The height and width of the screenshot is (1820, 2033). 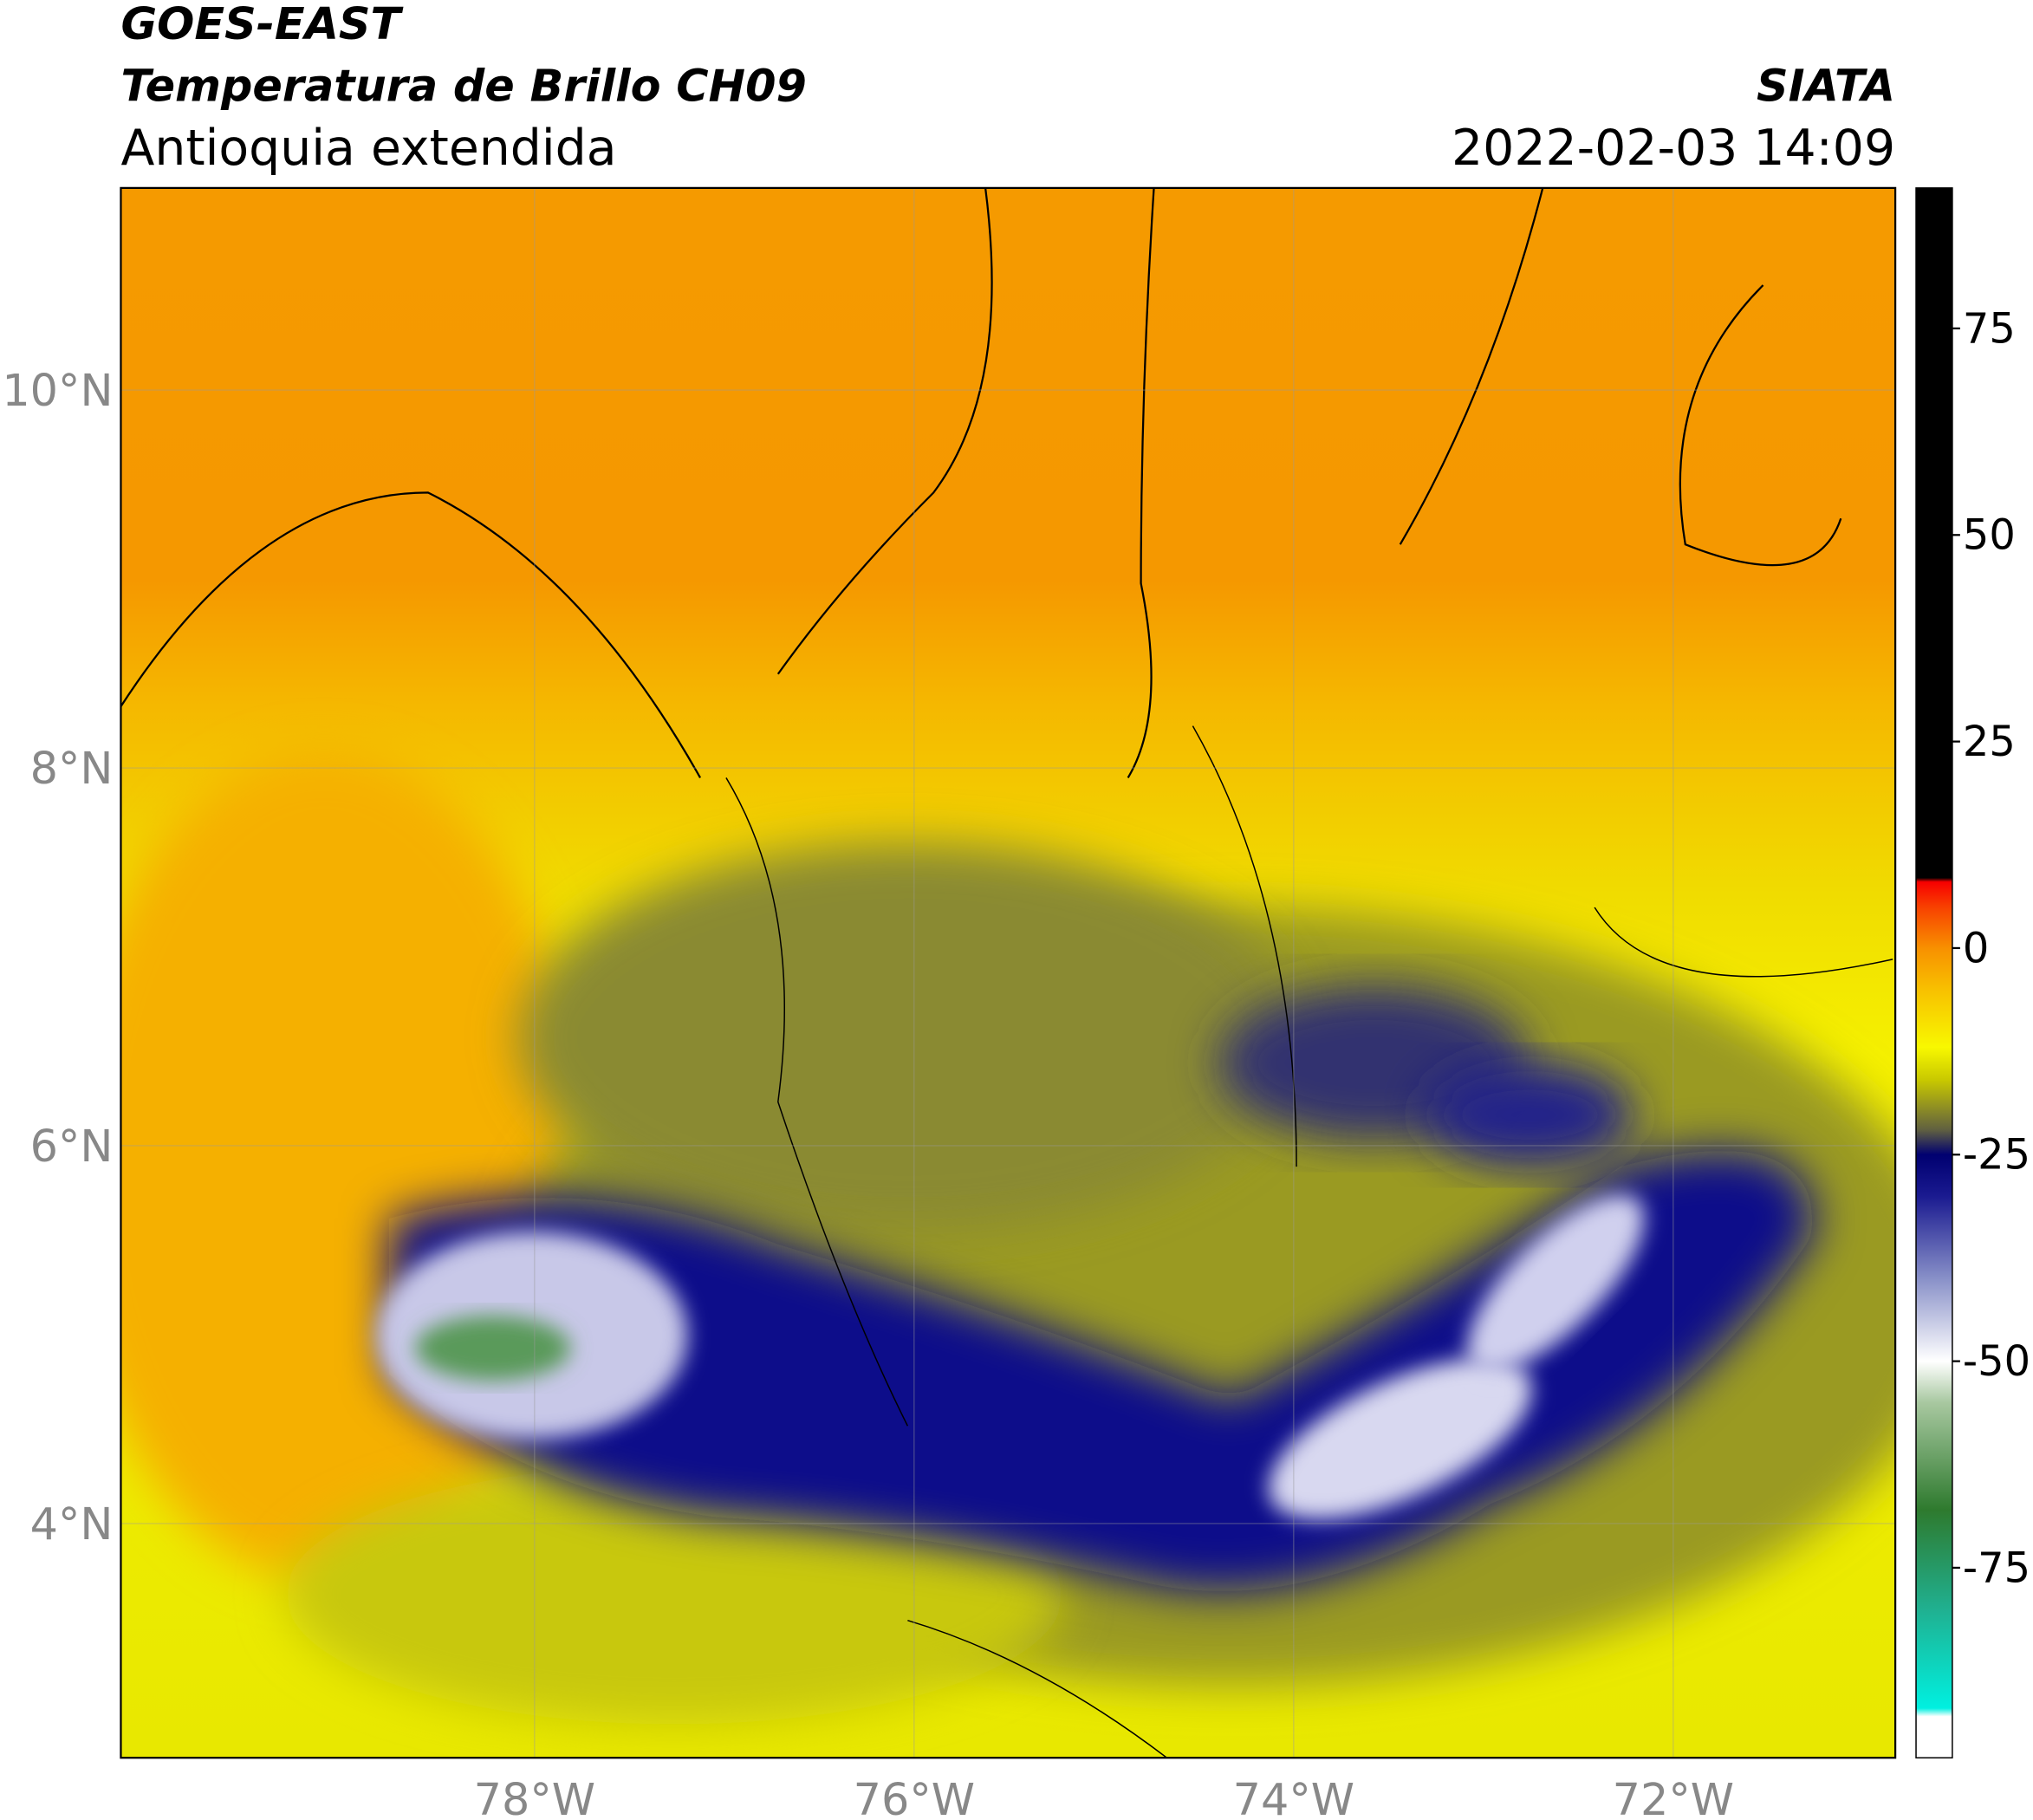 I want to click on y-tick-label: 4°N, so click(x=72, y=1524).